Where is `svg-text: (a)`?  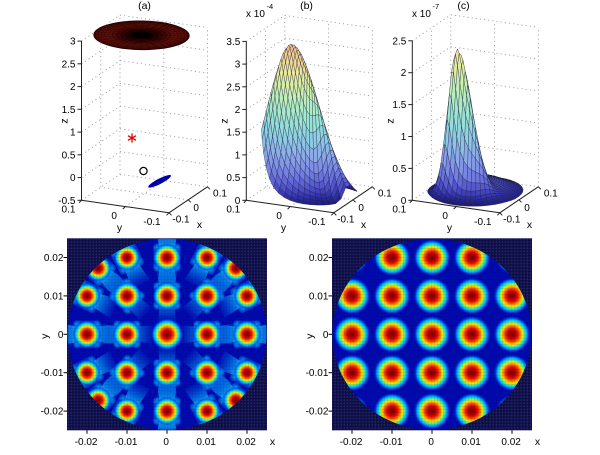
svg-text: (a) is located at coordinates (144, 6).